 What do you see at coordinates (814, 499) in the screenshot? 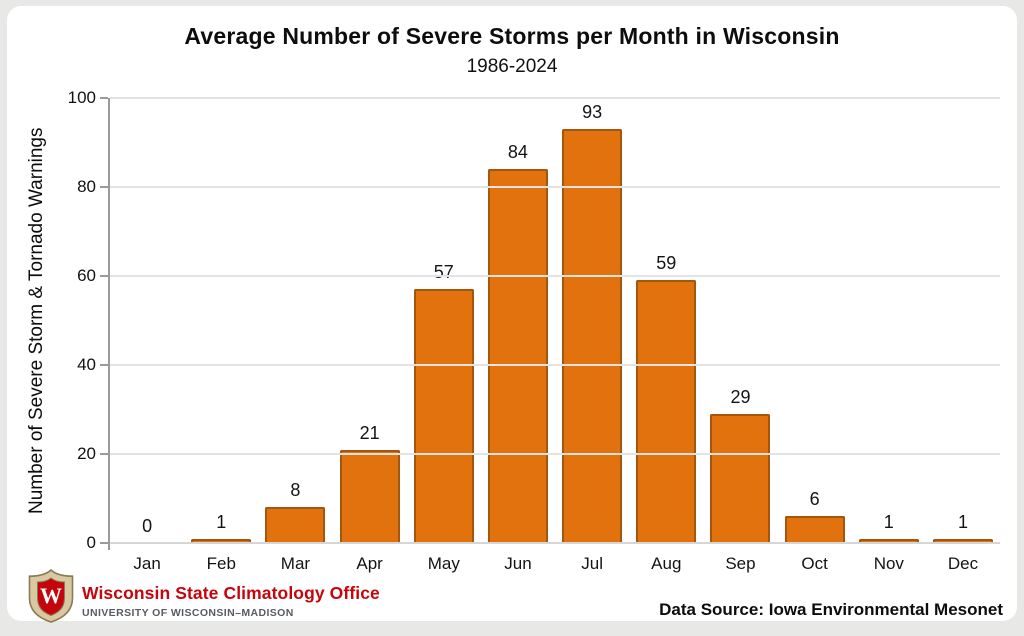
I see `bar-value-label: 6` at bounding box center [814, 499].